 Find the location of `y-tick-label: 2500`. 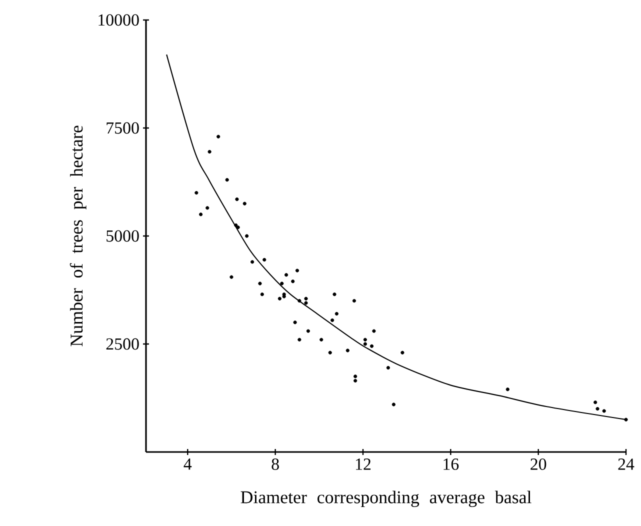

y-tick-label: 2500 is located at coordinates (122, 344).